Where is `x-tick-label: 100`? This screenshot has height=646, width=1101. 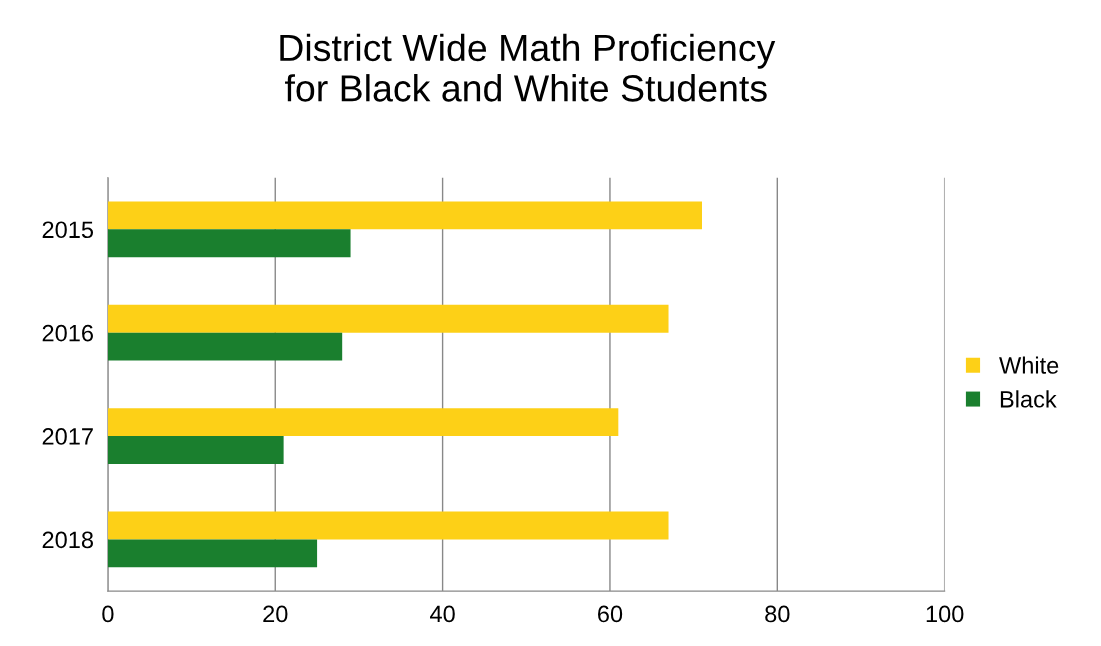
x-tick-label: 100 is located at coordinates (945, 614).